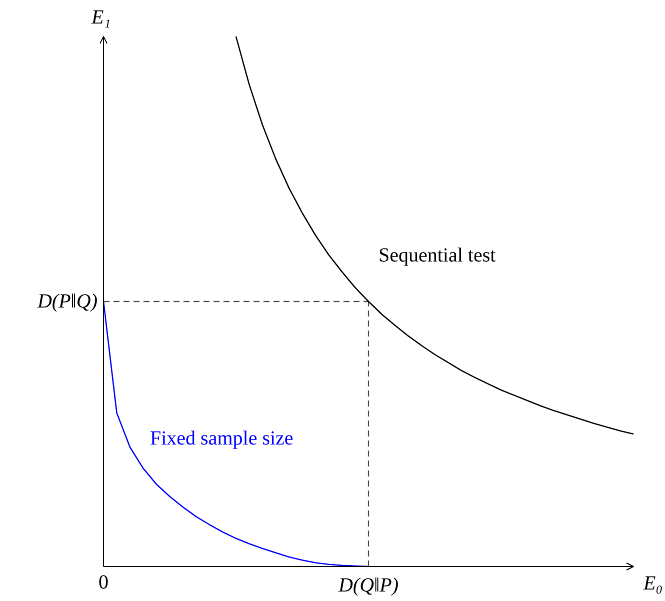 The image size is (665, 601). I want to click on y-axis-title: E₁, so click(100, 17).